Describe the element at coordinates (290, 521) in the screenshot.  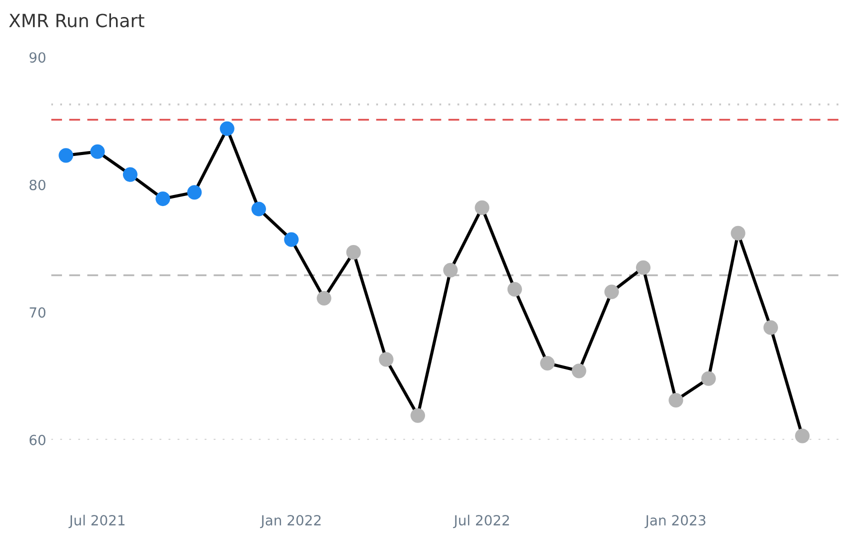
I see `x-tick-label: Jan 2022` at that location.